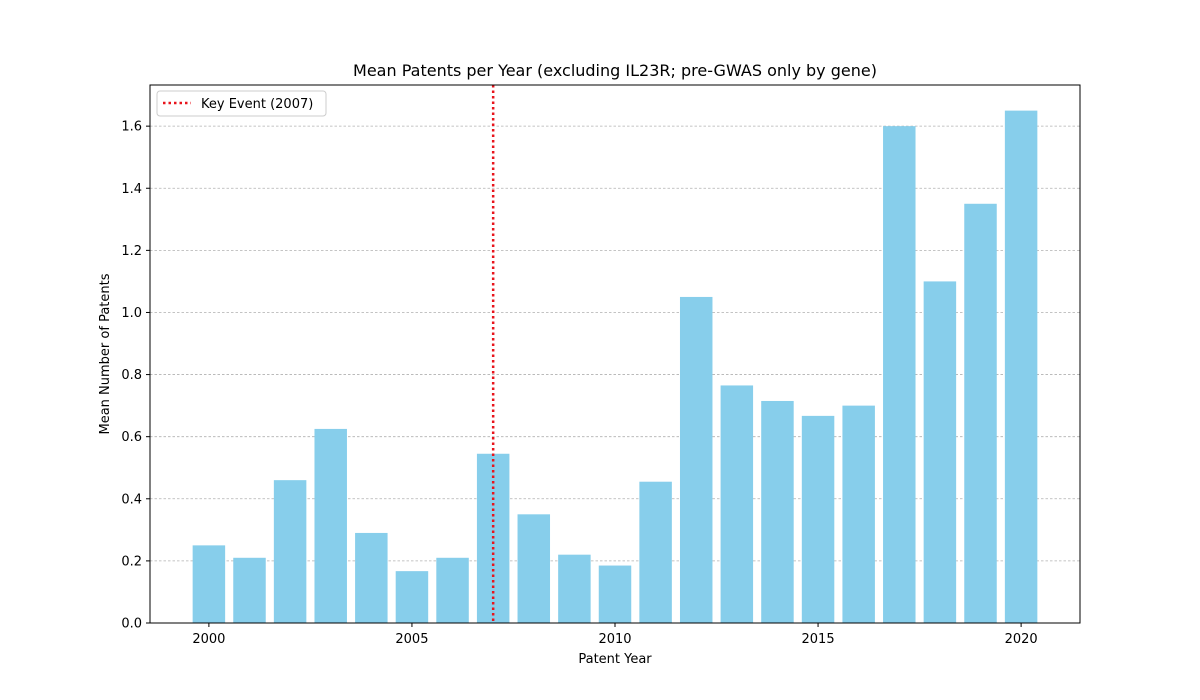 This screenshot has width=1200, height=700. Describe the element at coordinates (899, 374) in the screenshot. I see `bar-2017` at that location.